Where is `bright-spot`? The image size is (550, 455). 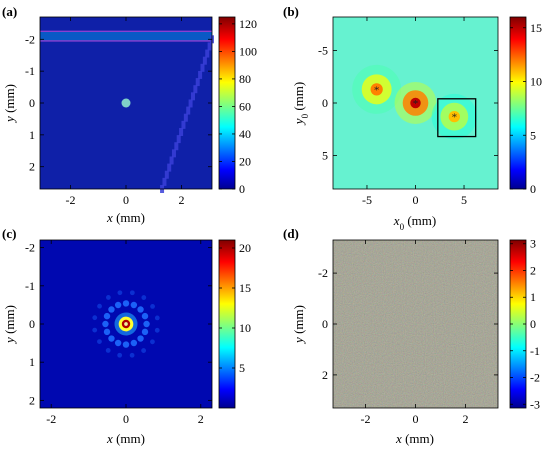
bright-spot is located at coordinates (126, 103).